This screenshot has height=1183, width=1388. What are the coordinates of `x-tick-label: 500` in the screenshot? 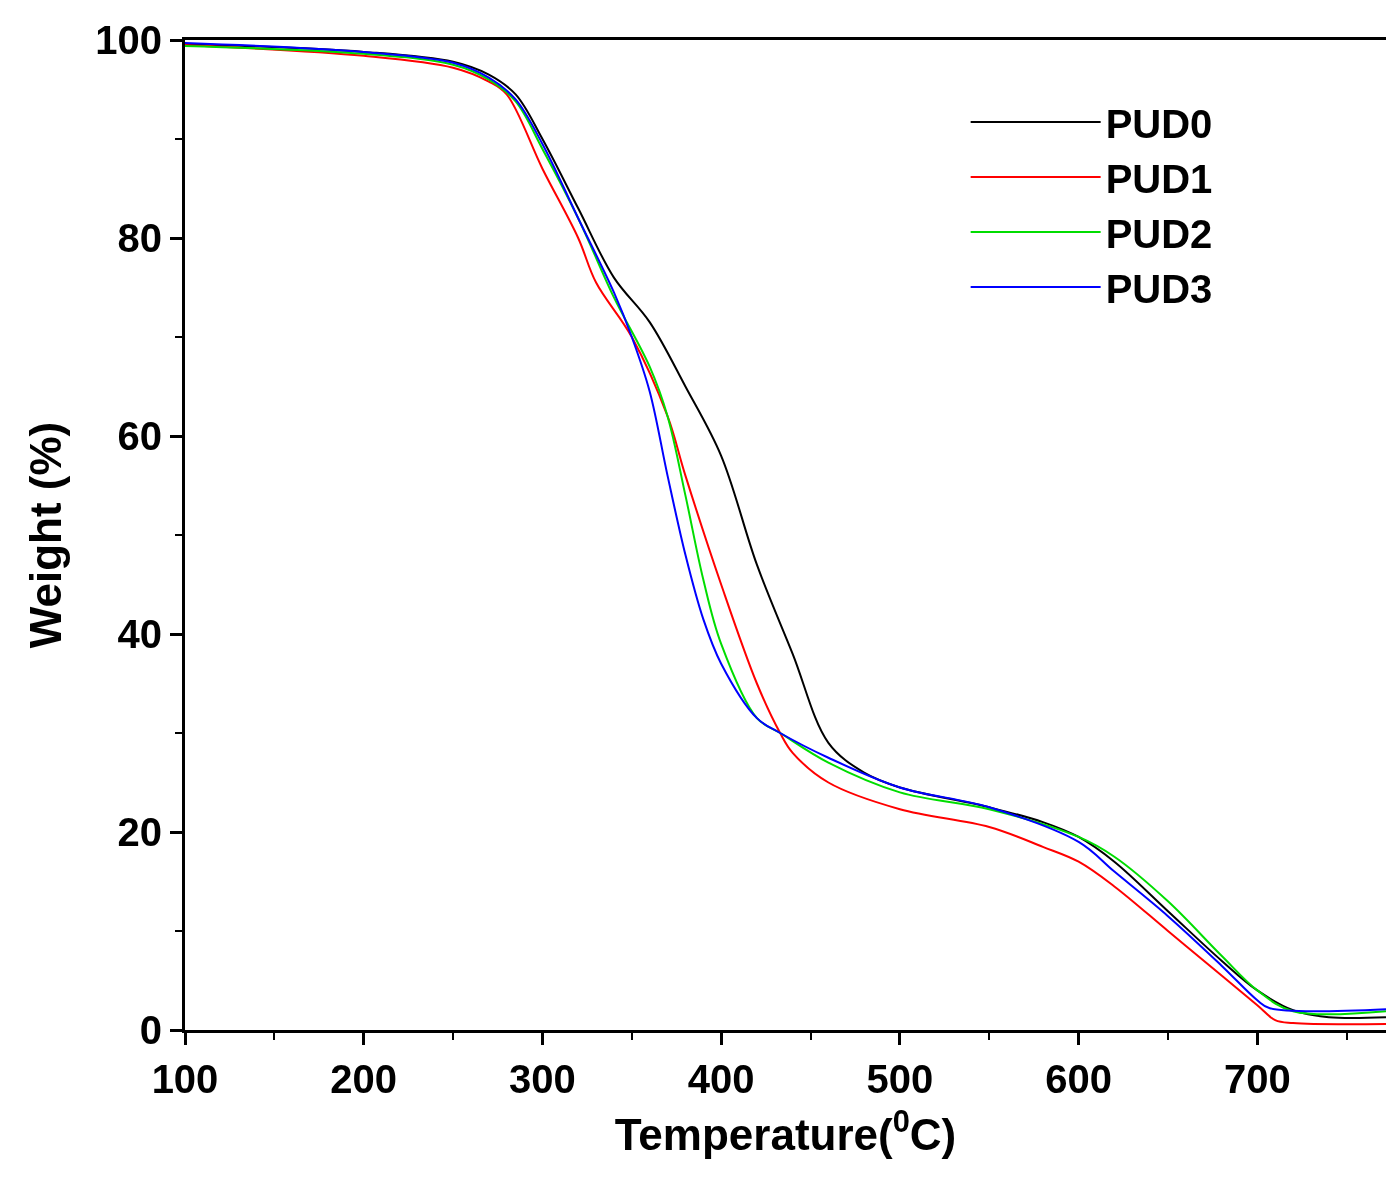 It's located at (900, 1079).